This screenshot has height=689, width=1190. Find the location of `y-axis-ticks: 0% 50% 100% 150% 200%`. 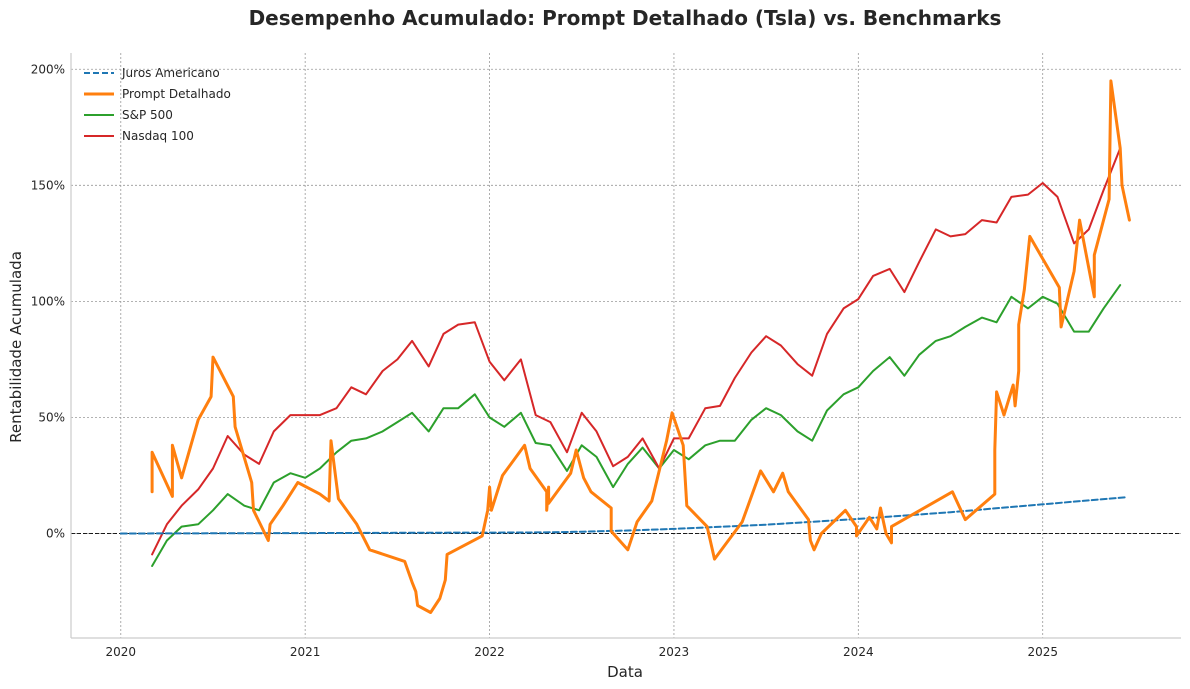

y-axis-ticks: 0% 50% 100% 150% 200% is located at coordinates (48, 301).